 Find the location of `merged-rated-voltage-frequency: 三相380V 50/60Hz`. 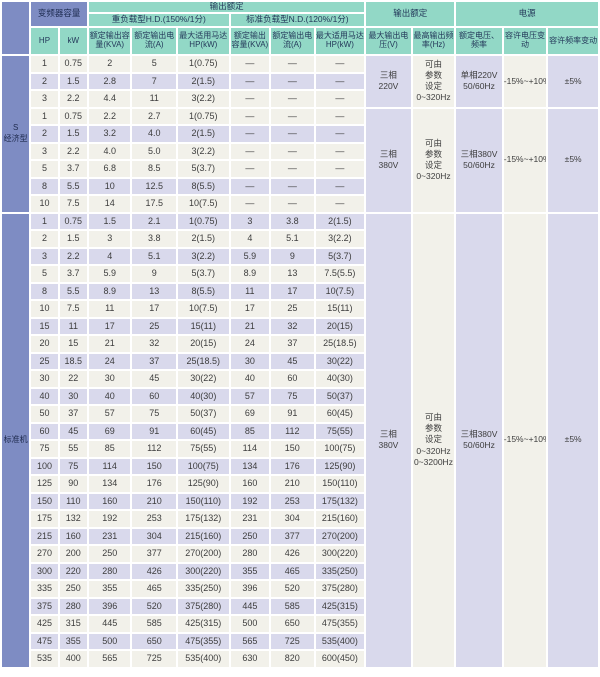

merged-rated-voltage-frequency: 三相380V 50/60Hz is located at coordinates (479, 440).